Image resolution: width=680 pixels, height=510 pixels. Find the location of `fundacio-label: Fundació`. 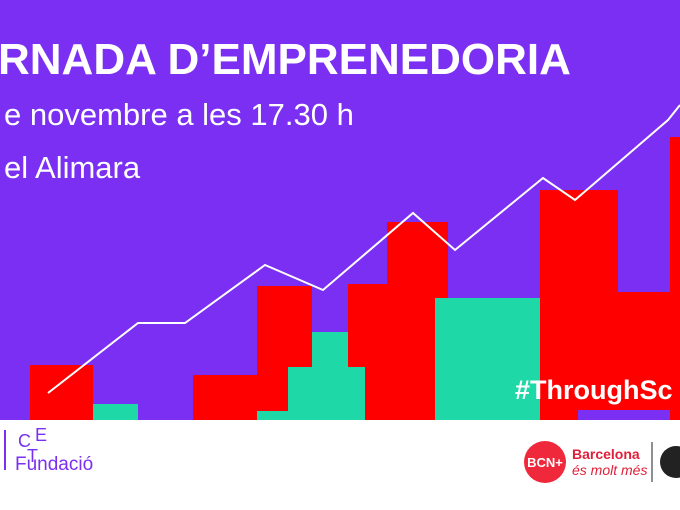

fundacio-label: Fundació is located at coordinates (54, 464).